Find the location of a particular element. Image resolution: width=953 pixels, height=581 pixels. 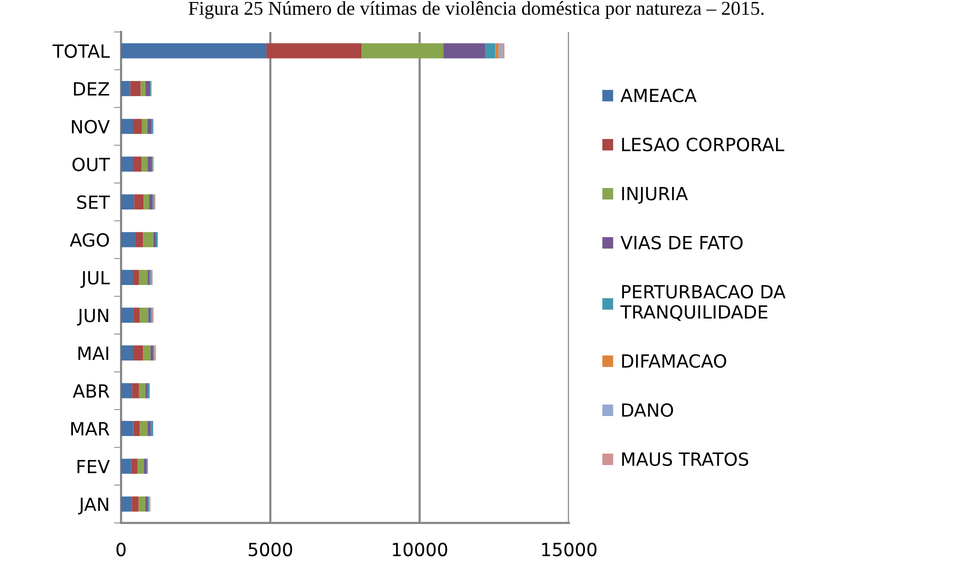

legend-label: VIAS DE FATO is located at coordinates (681, 243).